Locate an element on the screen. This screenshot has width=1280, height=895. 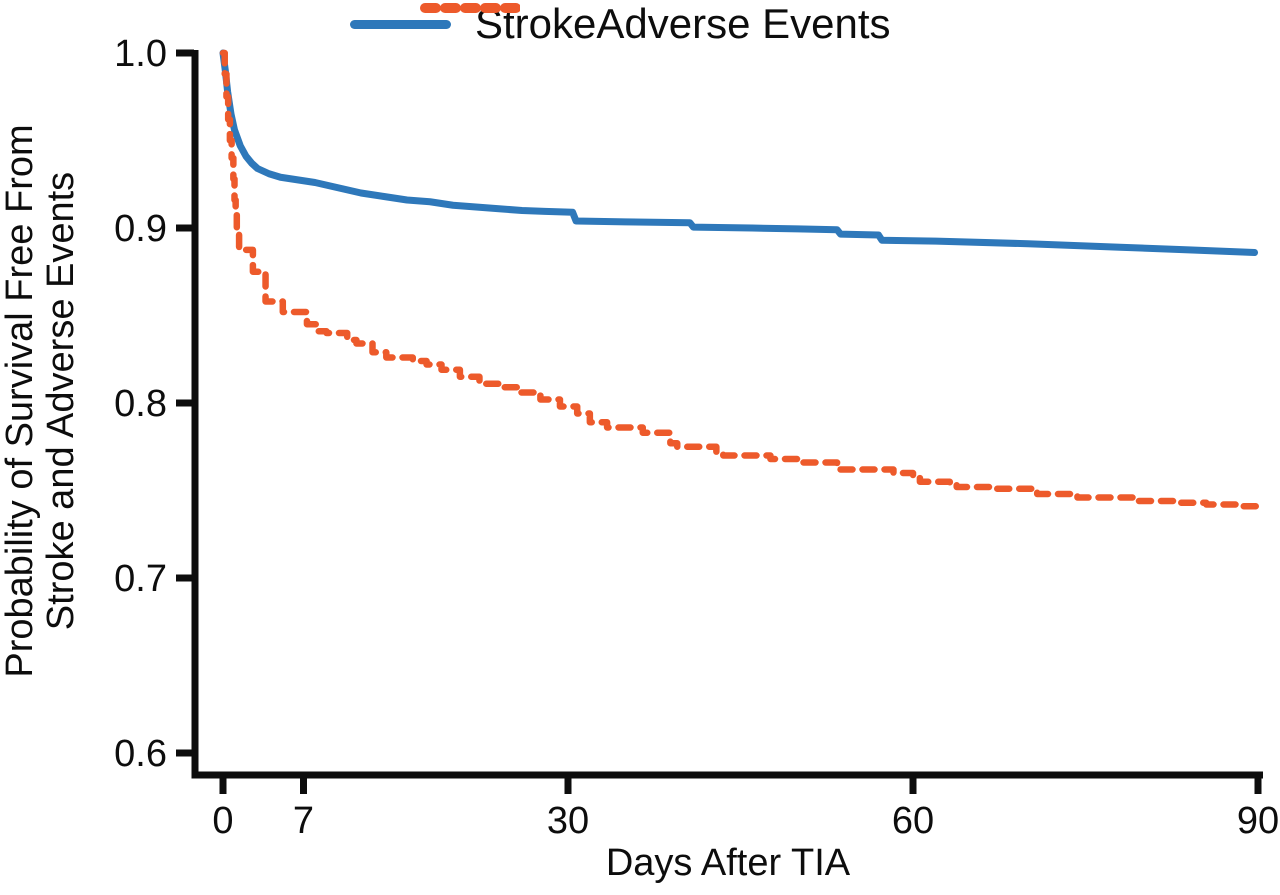
x-tick-label: 90 is located at coordinates (1258, 821).